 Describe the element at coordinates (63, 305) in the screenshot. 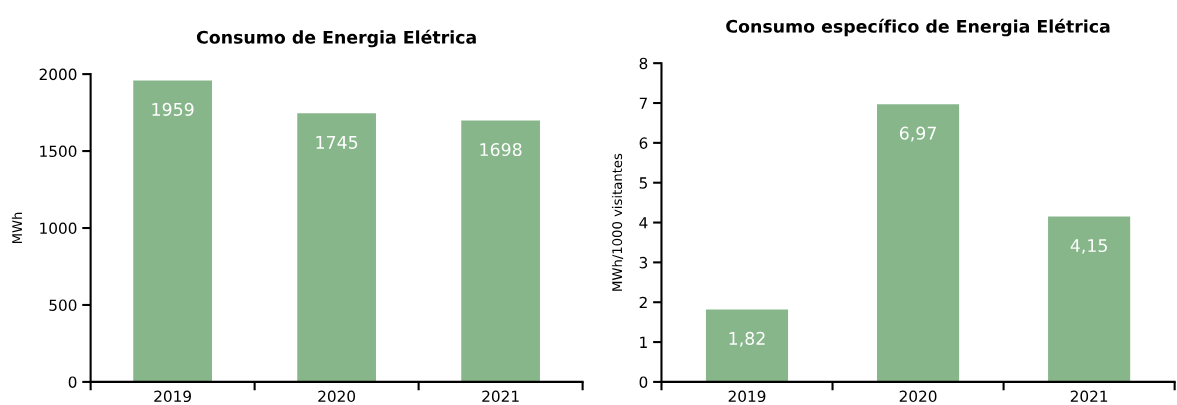

I see `y-tick-label: 500` at that location.